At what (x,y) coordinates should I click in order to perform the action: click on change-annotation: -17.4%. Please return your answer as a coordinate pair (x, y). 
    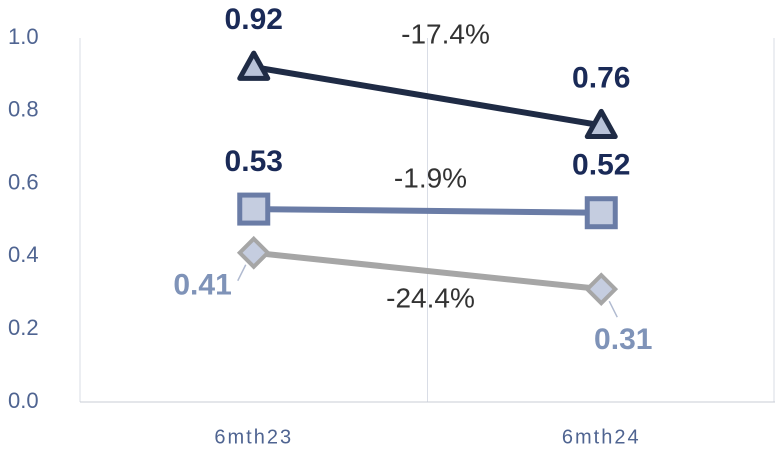
    Looking at the image, I should click on (445, 33).